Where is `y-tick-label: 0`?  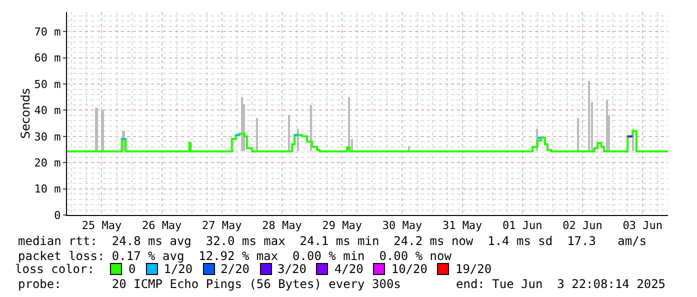
y-tick-label: 0 is located at coordinates (57, 215).